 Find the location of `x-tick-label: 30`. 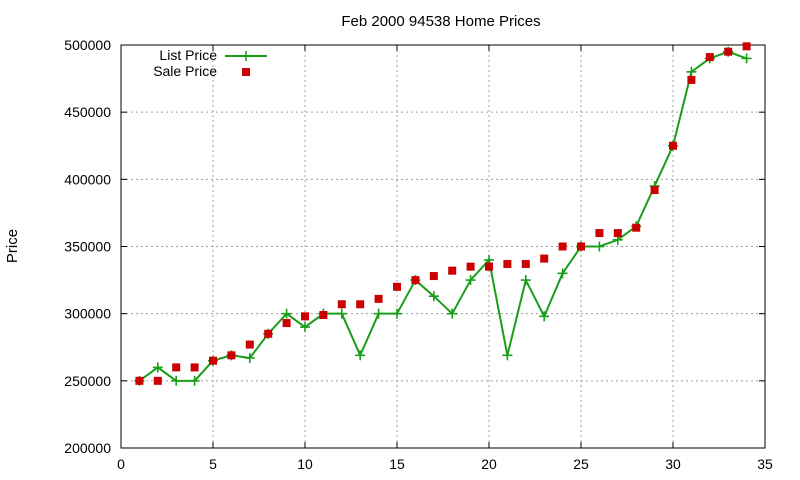

x-tick-label: 30 is located at coordinates (673, 464).